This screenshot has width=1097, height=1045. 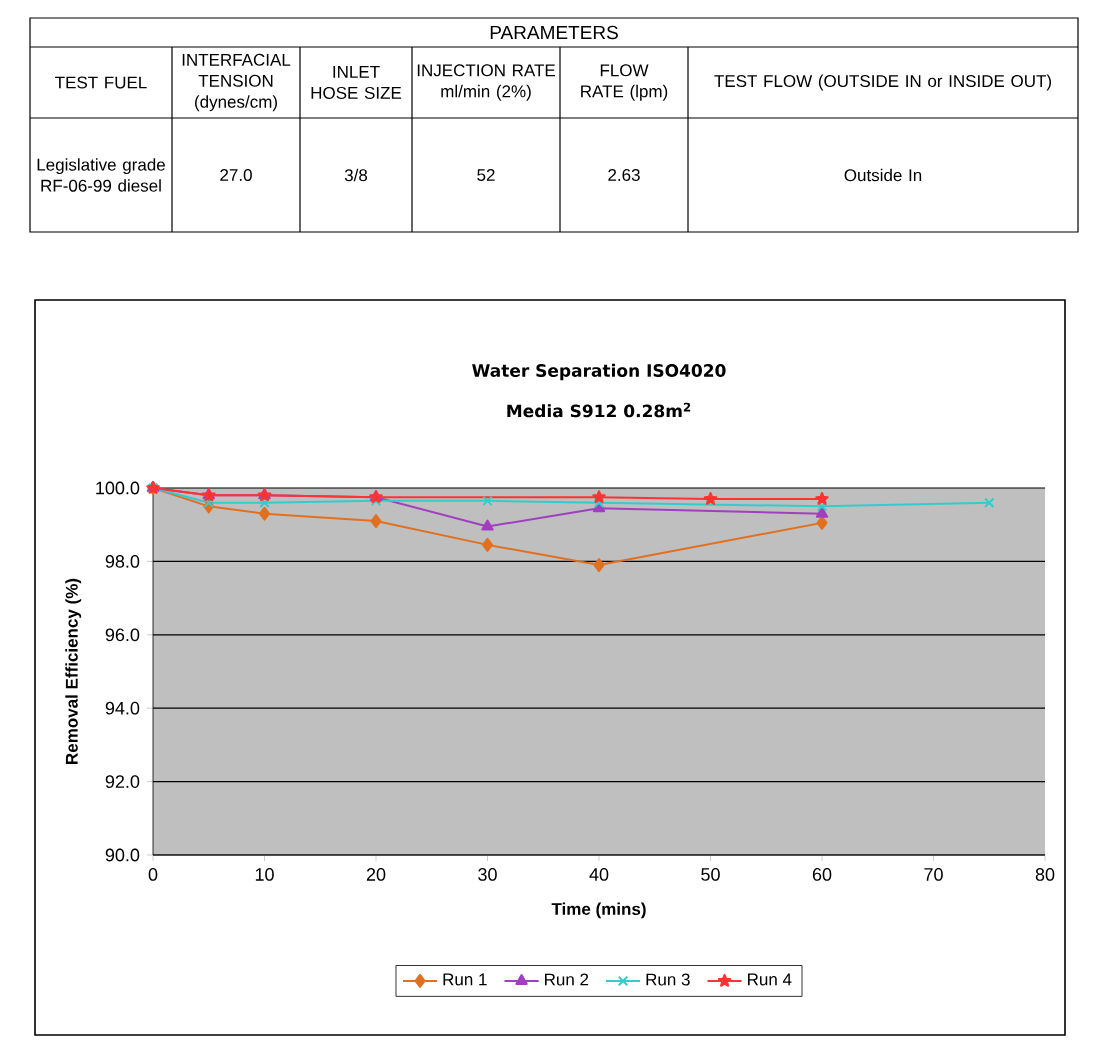 I want to click on text: 2.63, so click(x=624, y=174).